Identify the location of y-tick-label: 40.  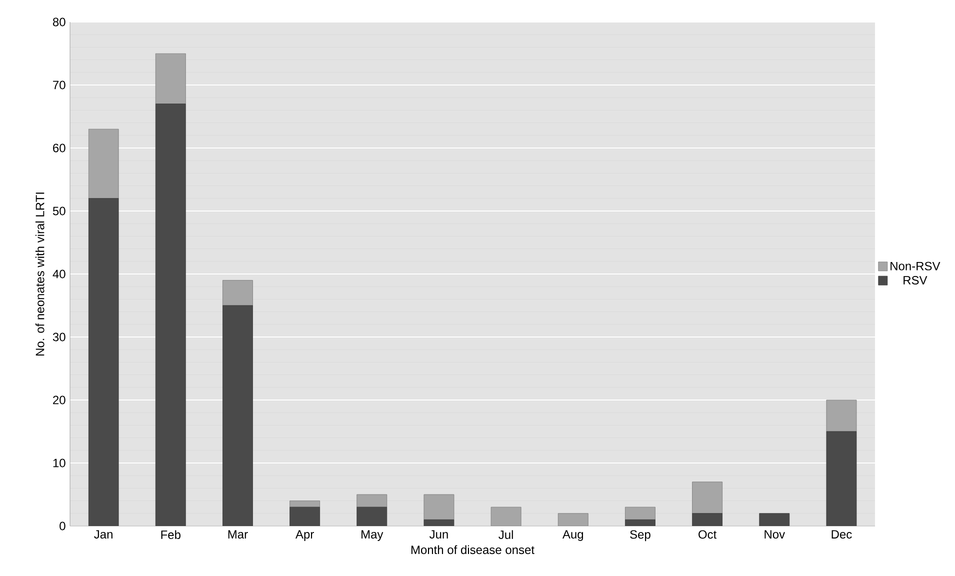
(59, 274).